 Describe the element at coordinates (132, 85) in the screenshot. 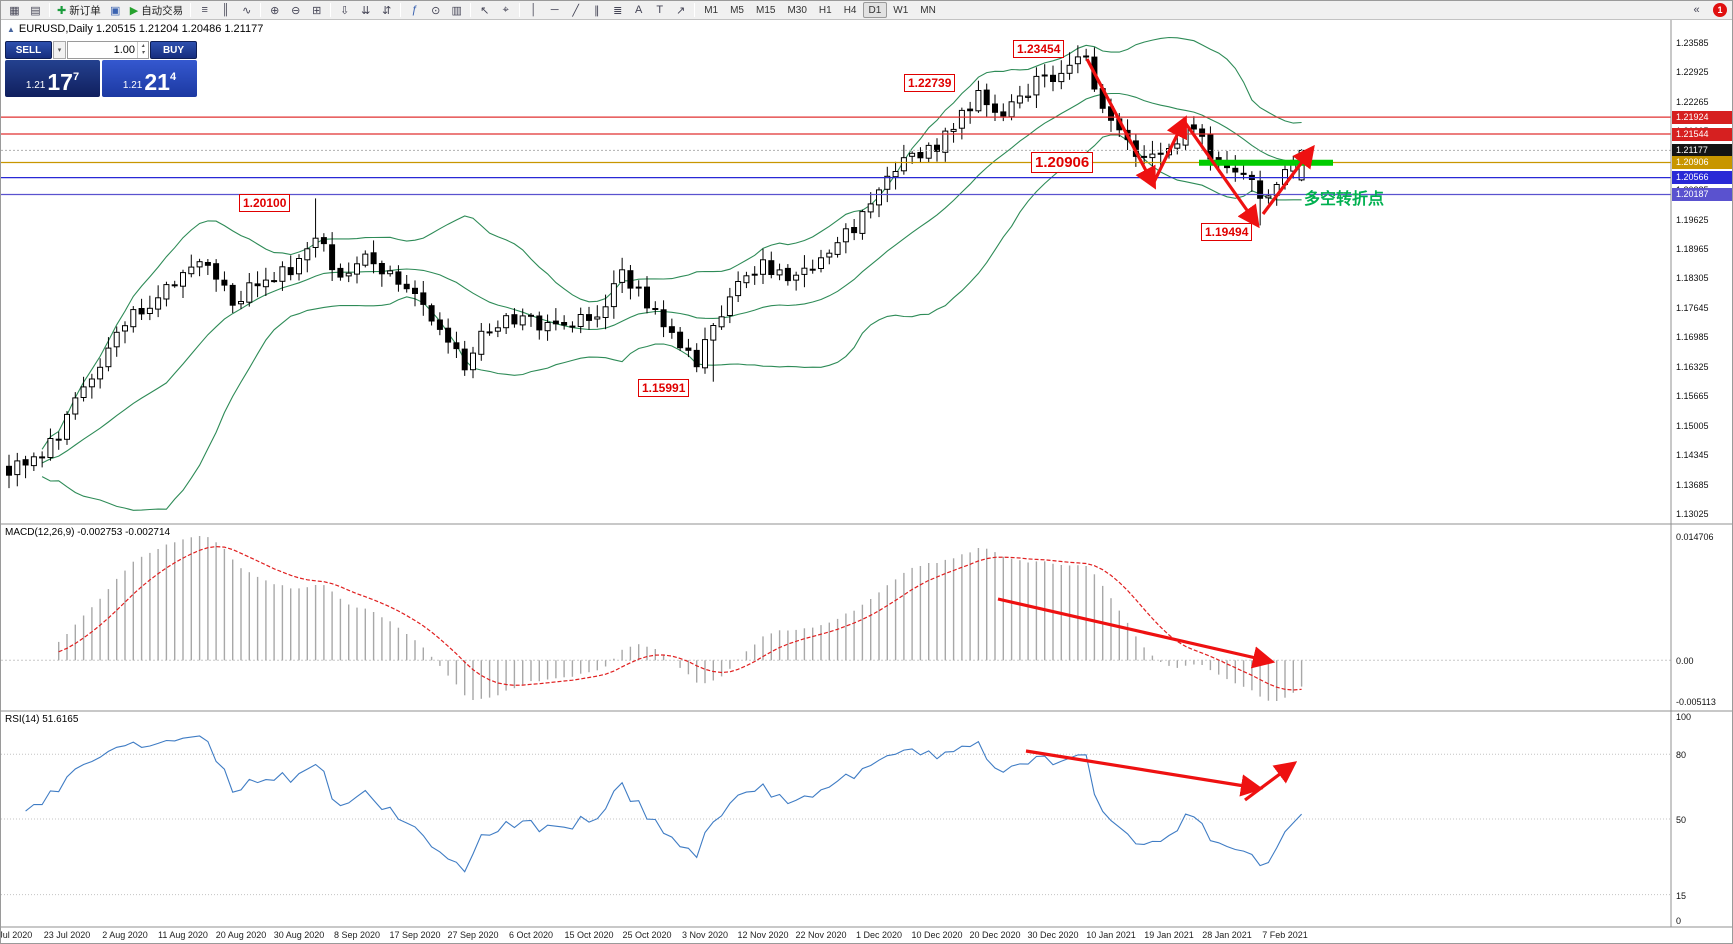

I see `buy-price-int: 1.21` at that location.